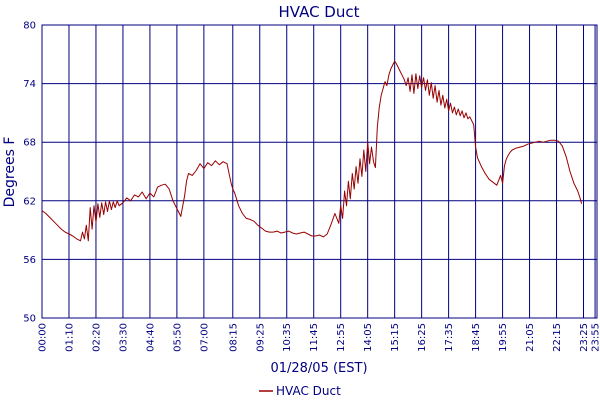 This screenshot has width=600, height=400. Describe the element at coordinates (29, 319) in the screenshot. I see `y-tick-label: 50` at that location.